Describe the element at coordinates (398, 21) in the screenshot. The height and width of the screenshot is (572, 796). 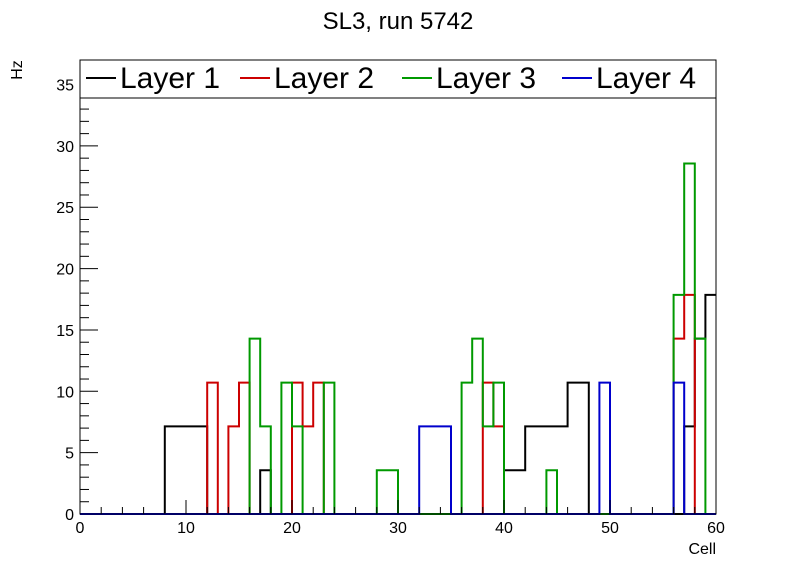
I see `chart-title: SL3, run 5742` at that location.